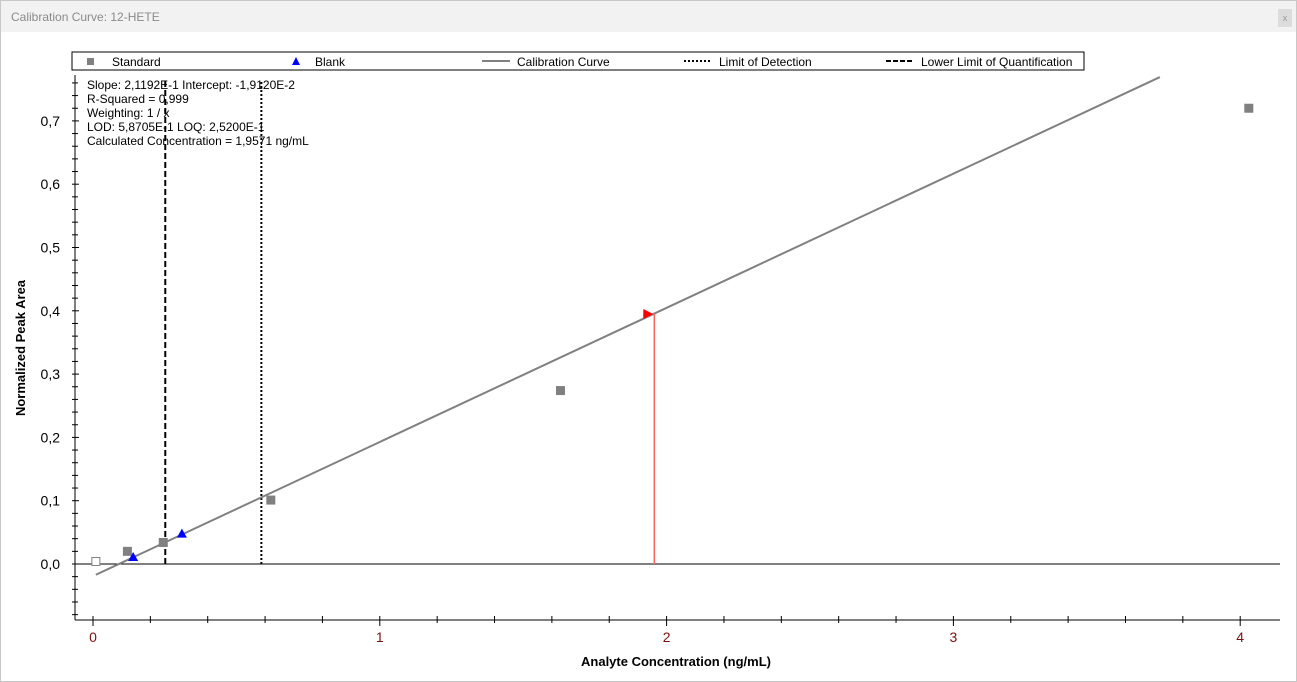 The height and width of the screenshot is (682, 1297). I want to click on close-button: x, so click(1285, 18).